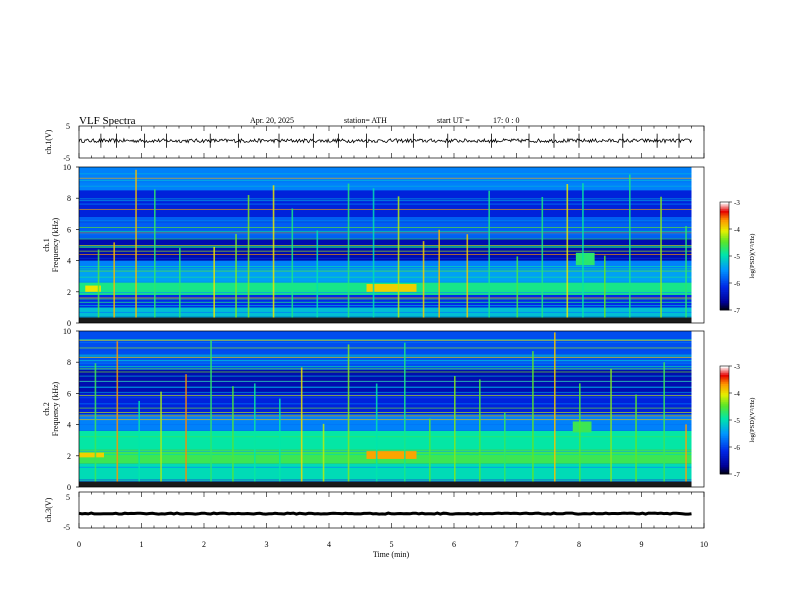 The image size is (792, 612). I want to click on ch3-x-ticks, so click(391, 510).